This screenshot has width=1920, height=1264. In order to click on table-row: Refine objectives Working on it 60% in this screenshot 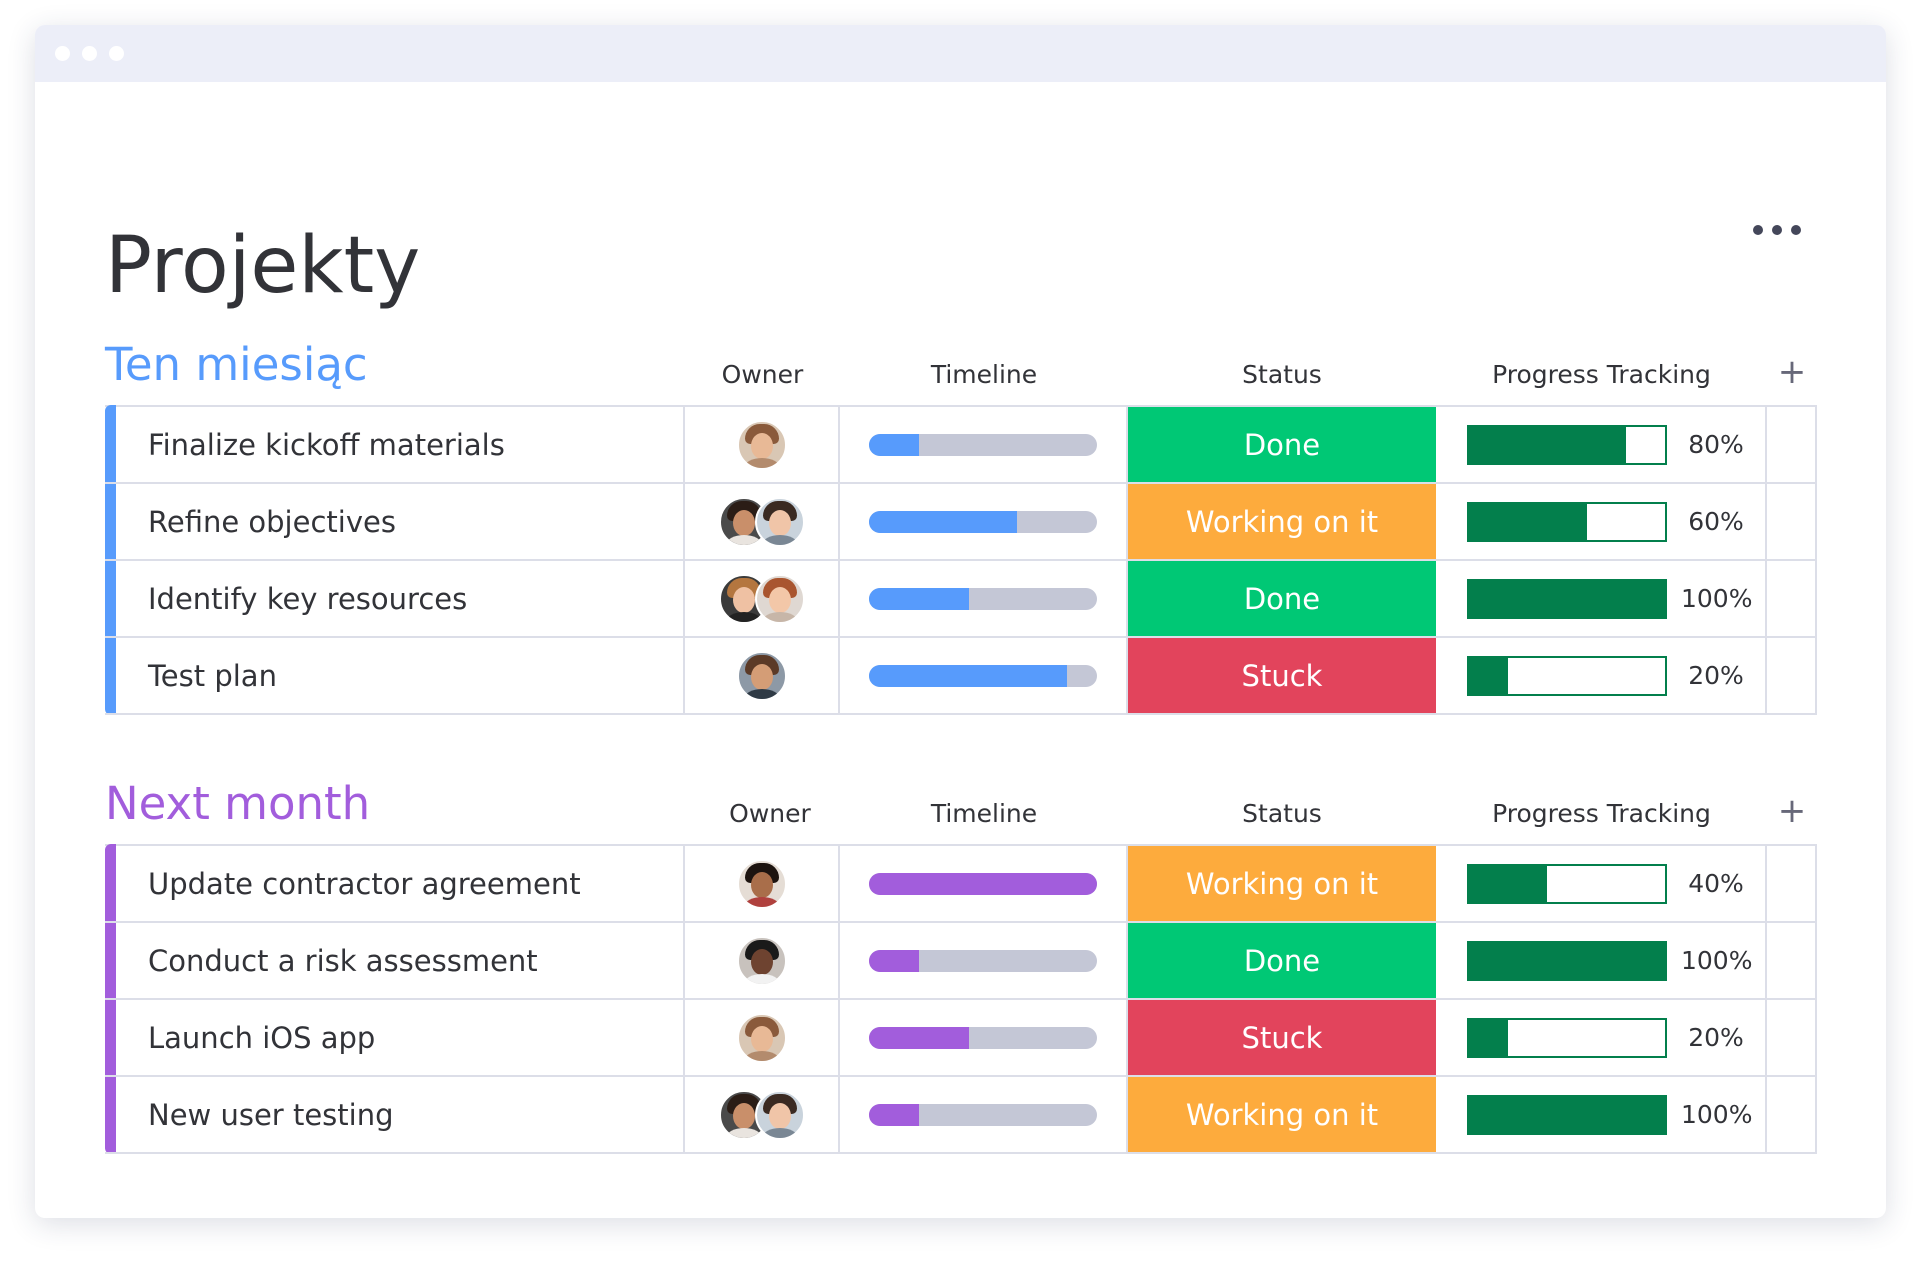, I will do `click(960, 522)`.